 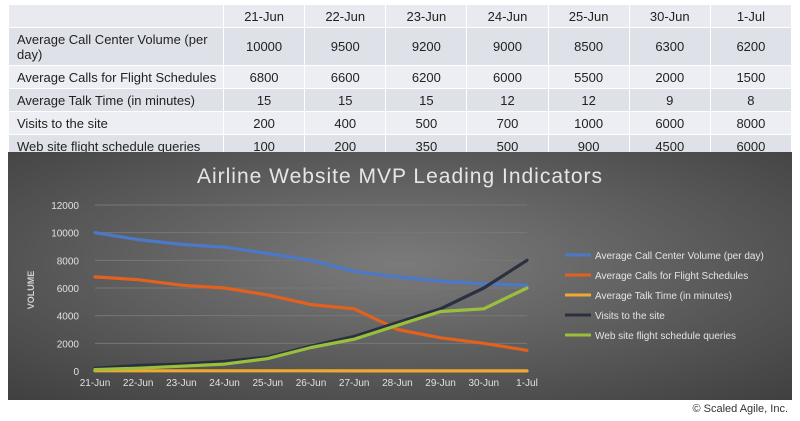 What do you see at coordinates (671, 276) in the screenshot?
I see `legend-label: Average Calls for Flight Schedules` at bounding box center [671, 276].